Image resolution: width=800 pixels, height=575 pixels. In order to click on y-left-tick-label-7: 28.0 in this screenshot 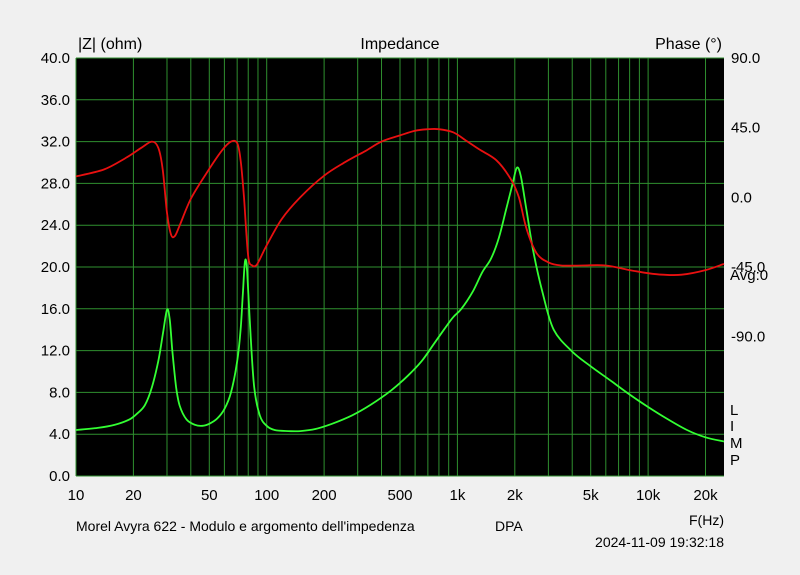, I will do `click(55, 183)`.